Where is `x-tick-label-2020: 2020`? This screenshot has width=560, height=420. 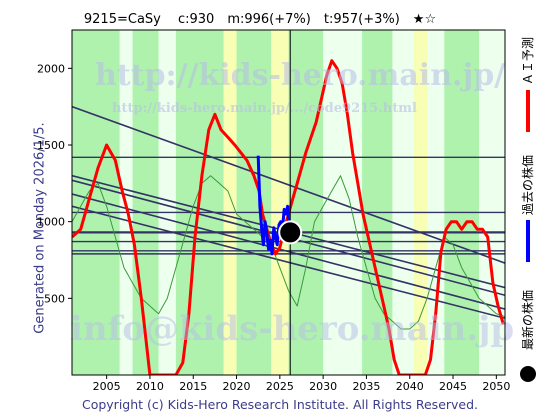 x-tick-label-2020: 2020 is located at coordinates (237, 386).